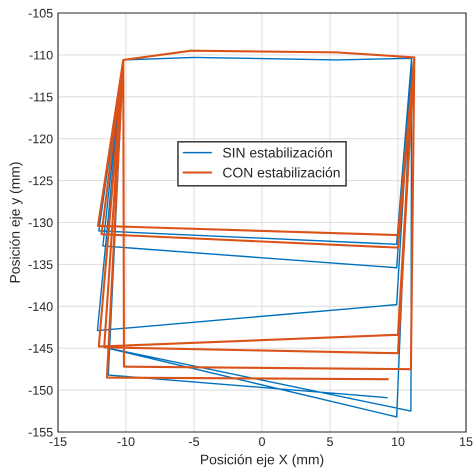  What do you see at coordinates (16, 222) in the screenshot?
I see `y-axis-title: Posición eje y (mm)` at bounding box center [16, 222].